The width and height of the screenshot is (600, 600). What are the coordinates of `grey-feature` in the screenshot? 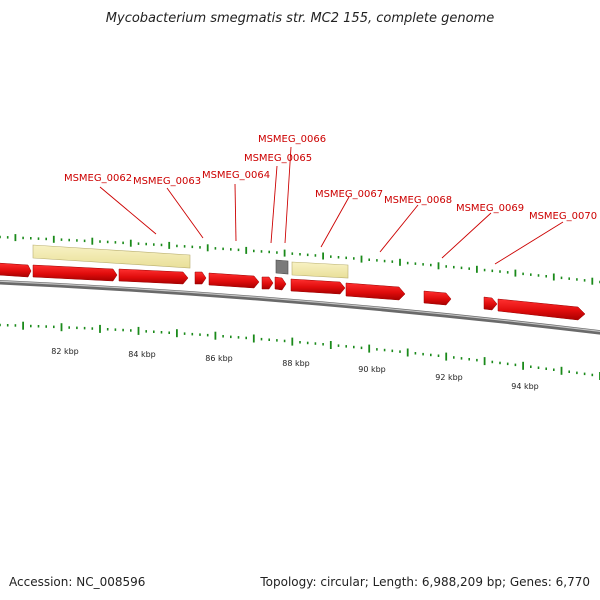 It's located at (282, 267).